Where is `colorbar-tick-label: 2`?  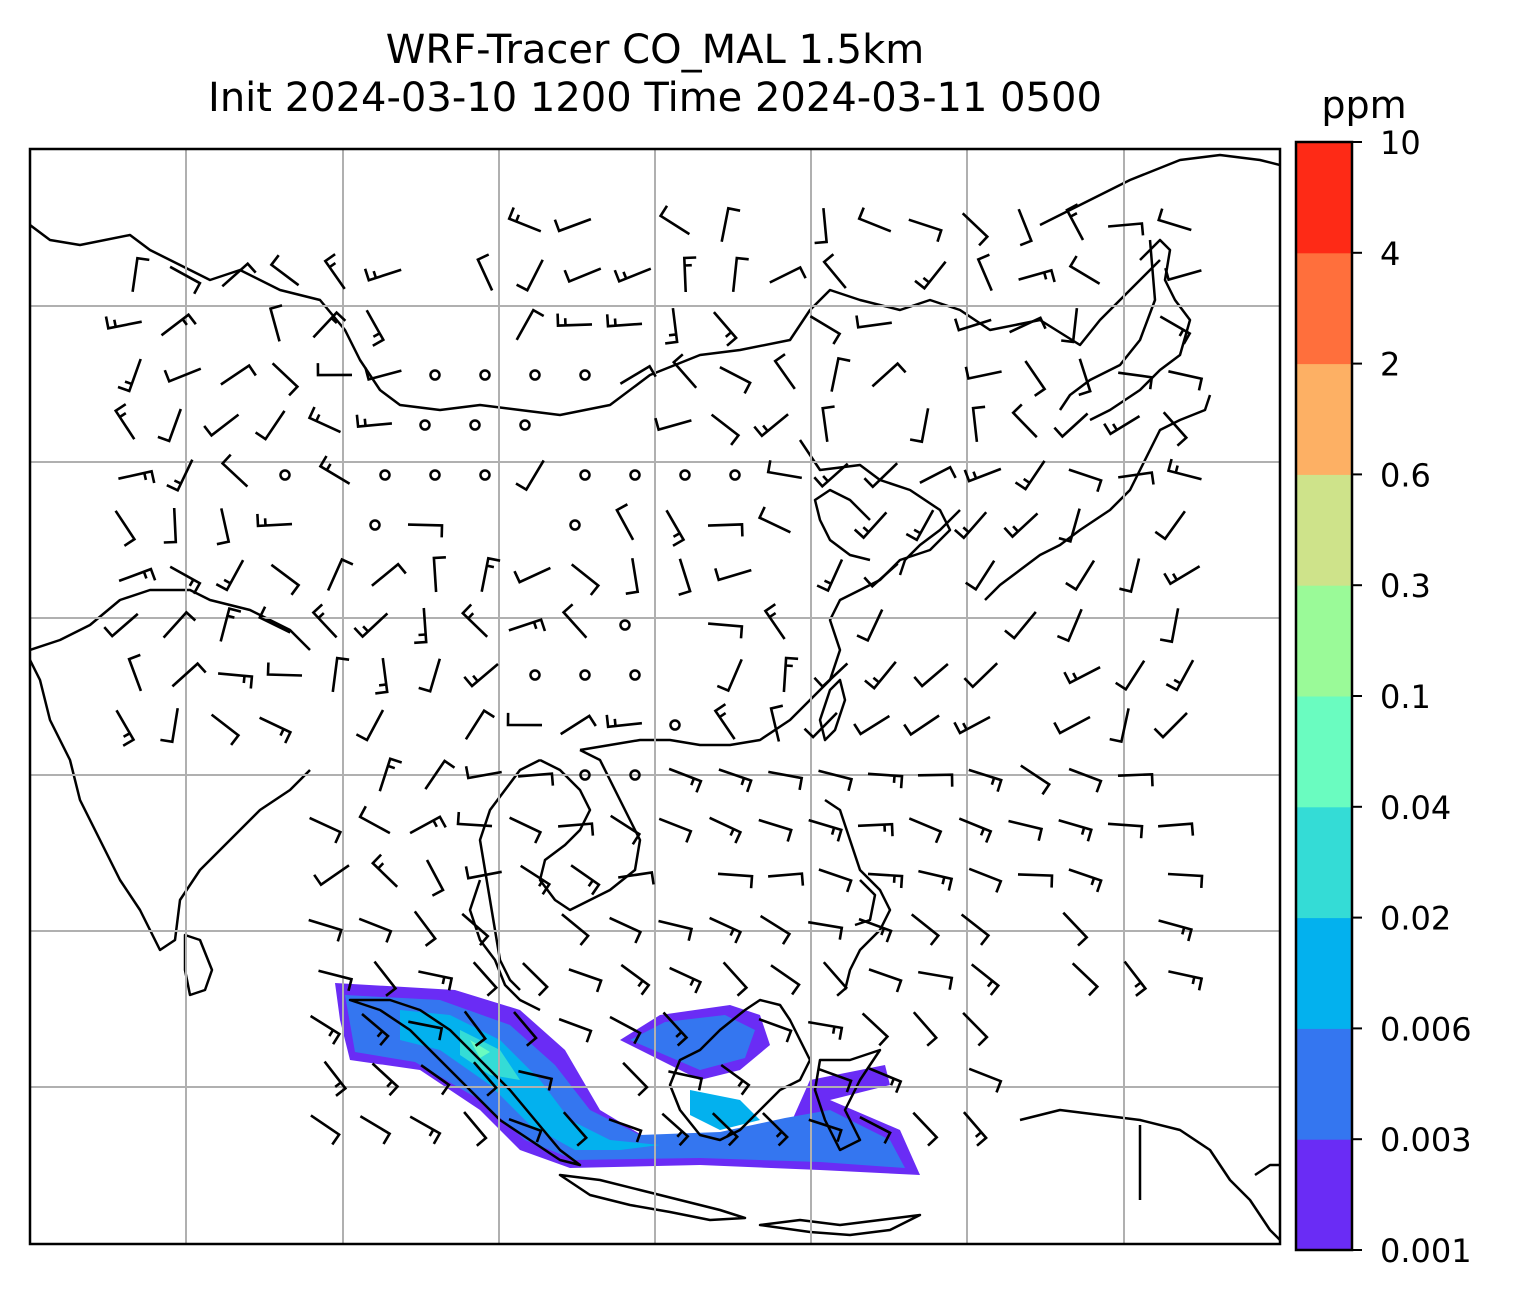
colorbar-tick-label: 2 is located at coordinates (1390, 365).